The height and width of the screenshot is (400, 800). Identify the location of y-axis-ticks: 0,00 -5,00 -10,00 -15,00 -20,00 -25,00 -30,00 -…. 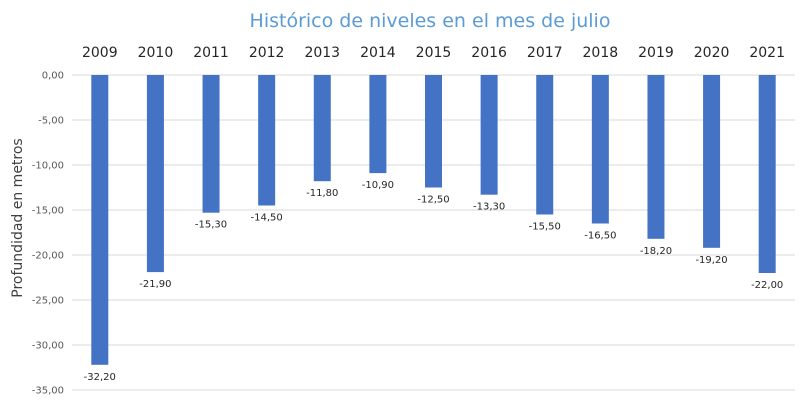
(48, 234).